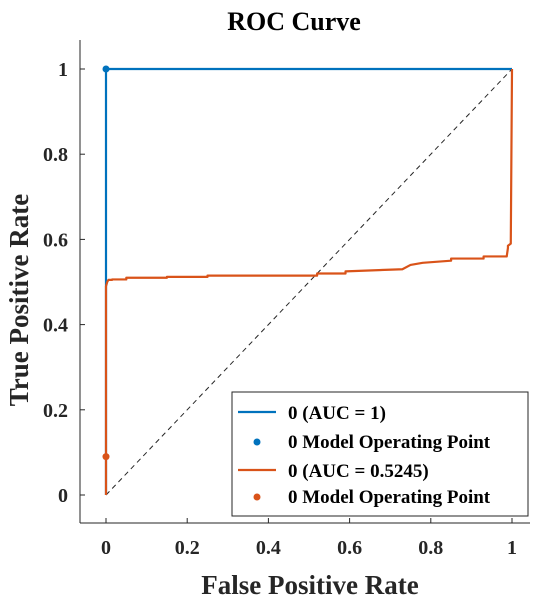 This screenshot has height=605, width=550. Describe the element at coordinates (55, 411) in the screenshot. I see `y-tick-label: 0.2` at that location.